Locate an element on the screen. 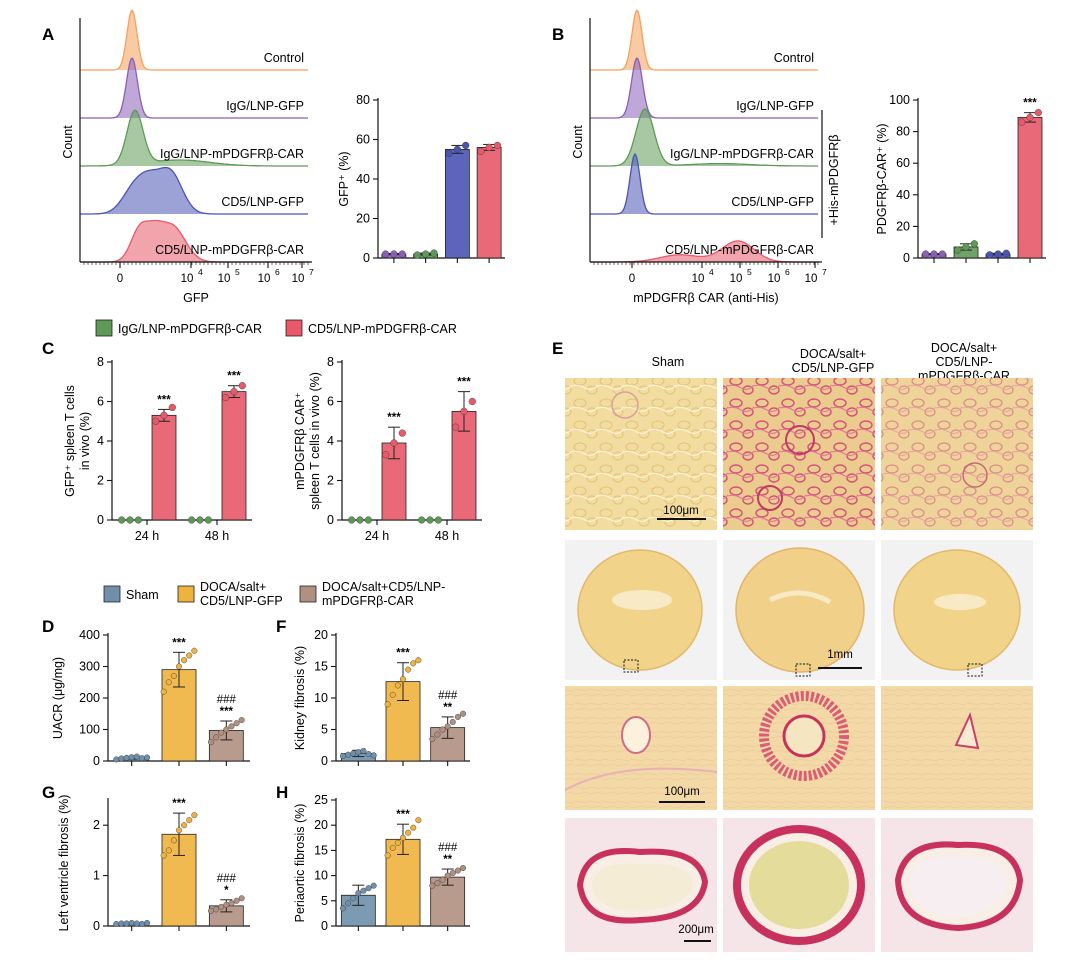 The width and height of the screenshot is (1080, 962). H-ylabel: Periaortic fibrosis (%) is located at coordinates (300, 863).